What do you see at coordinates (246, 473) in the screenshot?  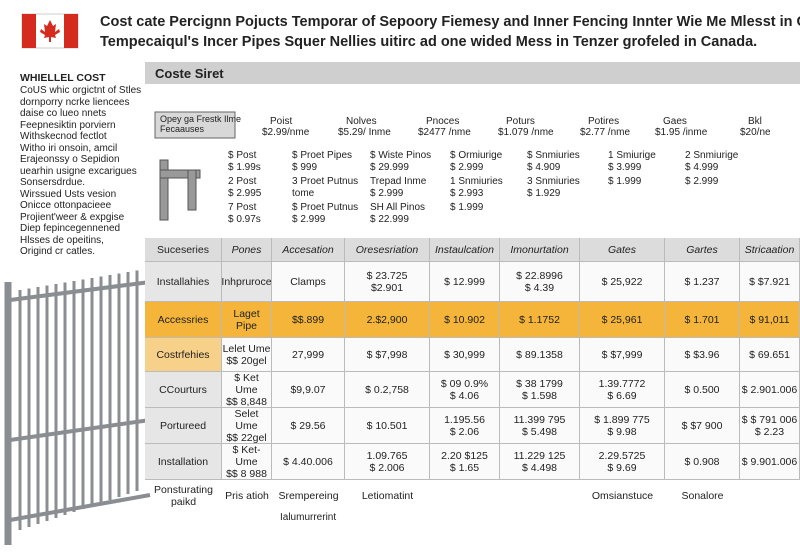 I see `cell-line: $$ 8 988` at bounding box center [246, 473].